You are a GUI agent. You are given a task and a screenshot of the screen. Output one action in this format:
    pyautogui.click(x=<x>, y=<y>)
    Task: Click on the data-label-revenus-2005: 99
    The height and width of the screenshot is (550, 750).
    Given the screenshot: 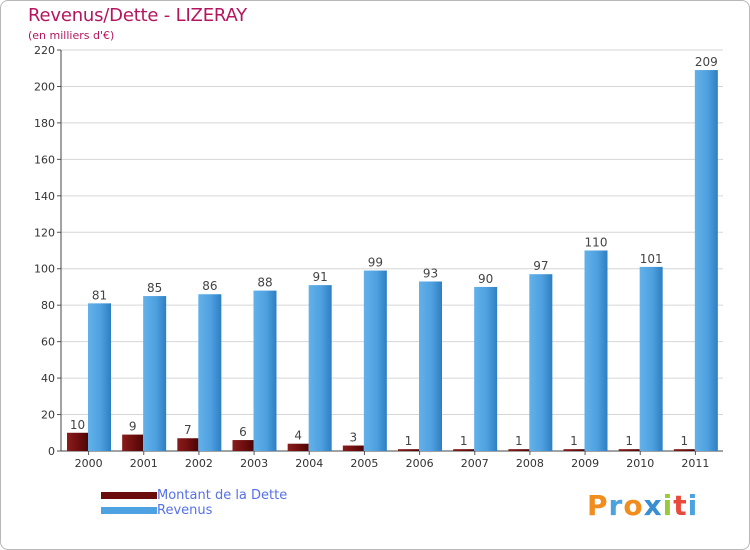 What is the action you would take?
    pyautogui.click(x=375, y=263)
    